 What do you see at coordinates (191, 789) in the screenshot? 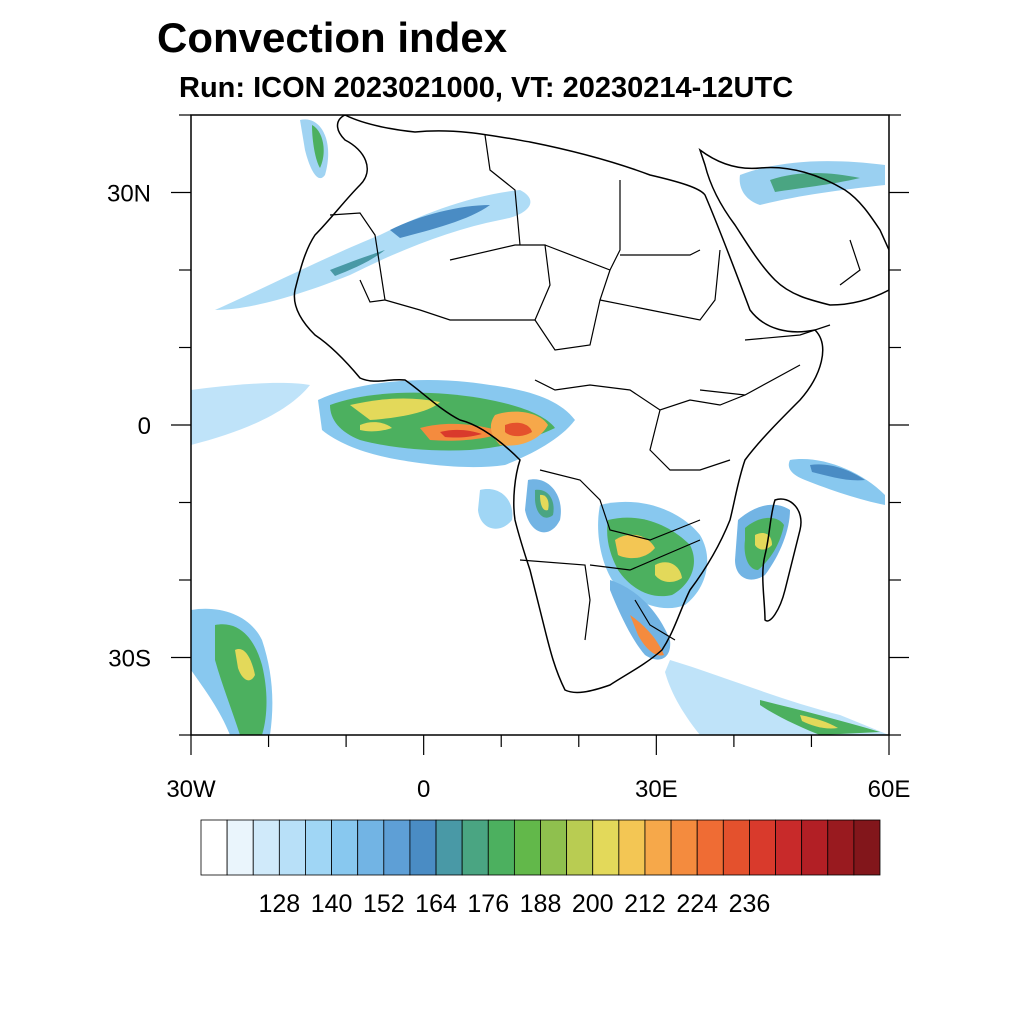
I see `lon-tick-label: 30W` at bounding box center [191, 789].